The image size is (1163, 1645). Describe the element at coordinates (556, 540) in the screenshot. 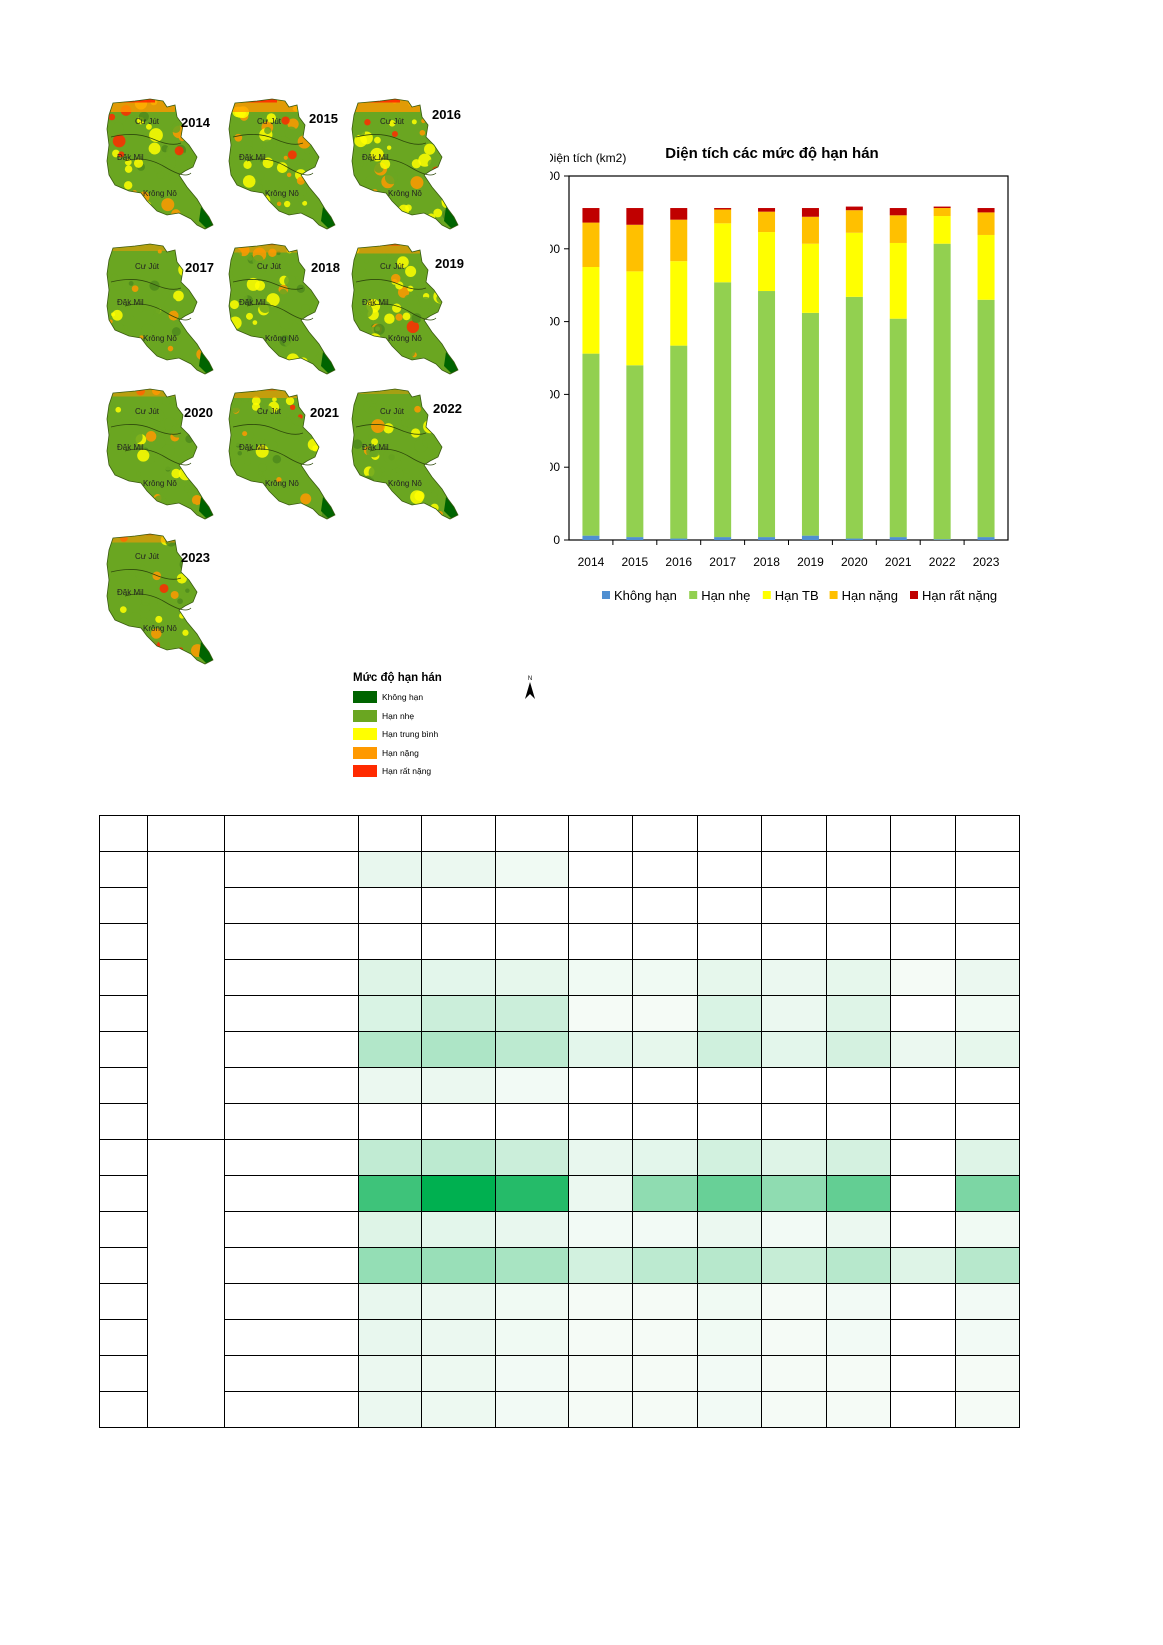

I see `y-tick-label: 0` at that location.